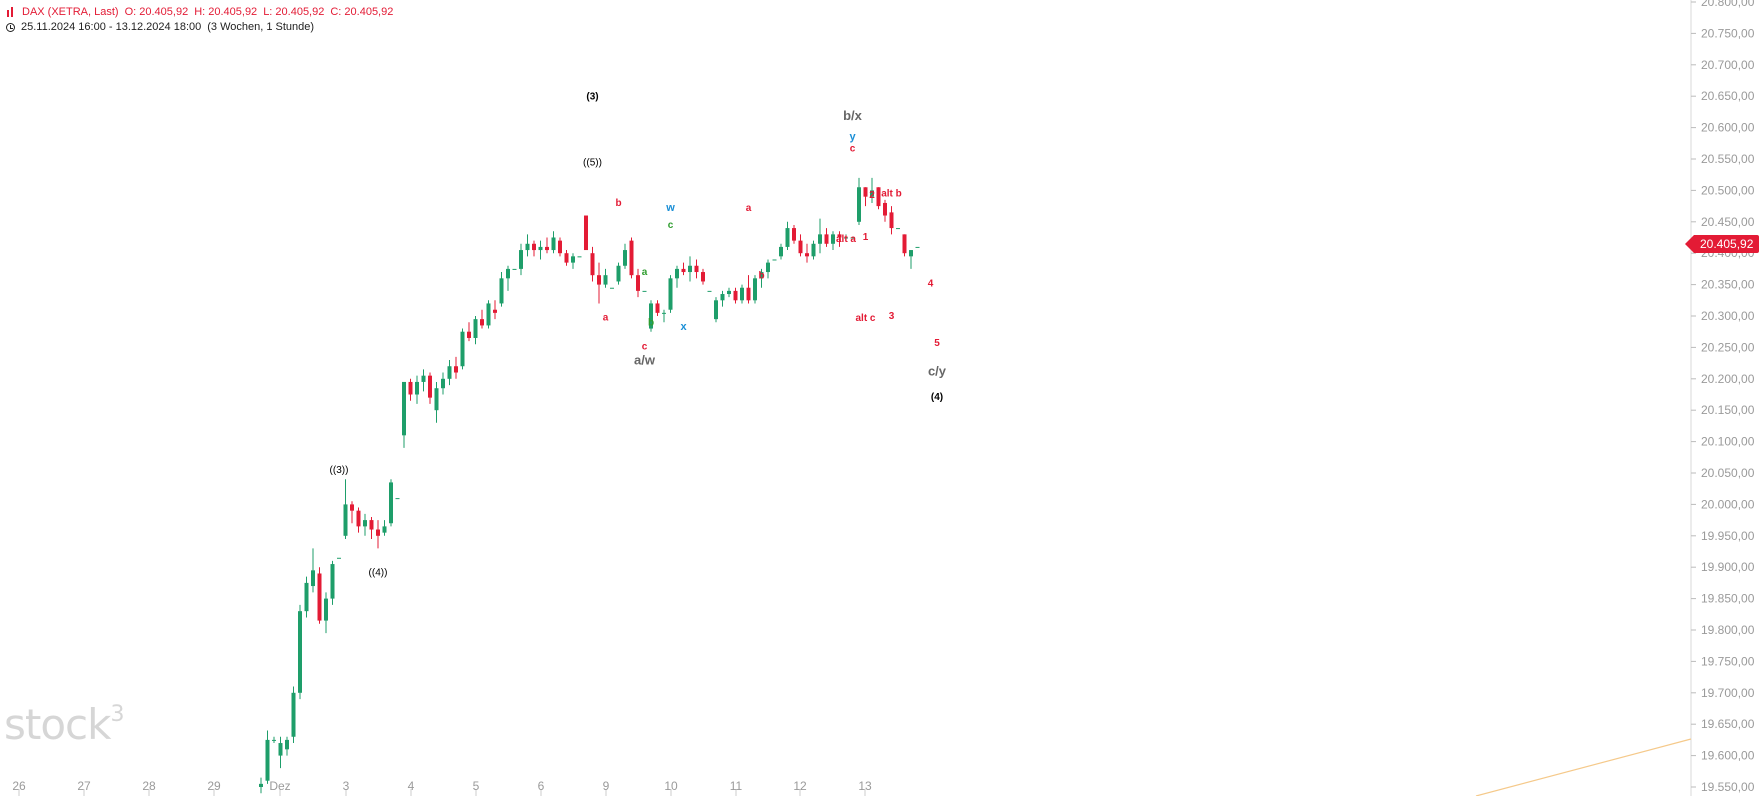 Image resolution: width=1762 pixels, height=796 pixels. I want to click on date-range: 25.11.2024 16:00 - 13.12.2024 18:00, so click(111, 27).